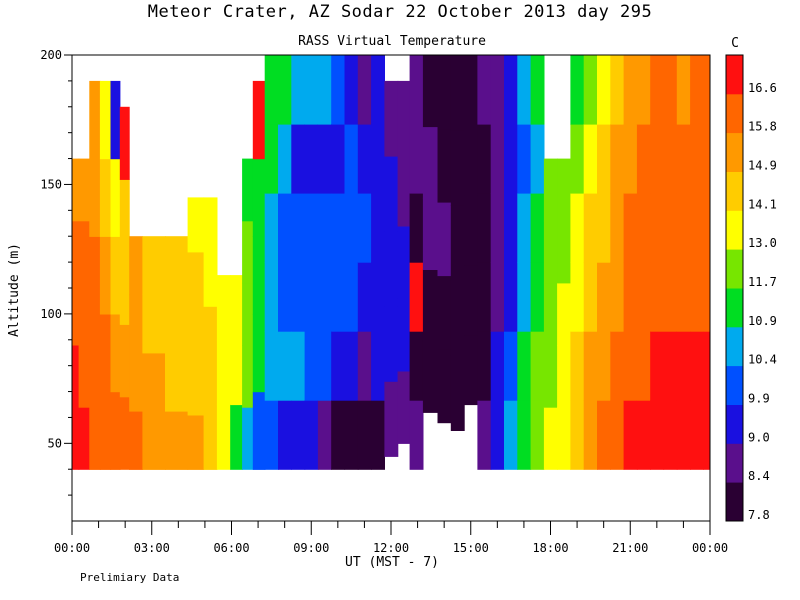 This screenshot has height=600, width=800. I want to click on x-axis-label: UT (MST - 7), so click(392, 562).